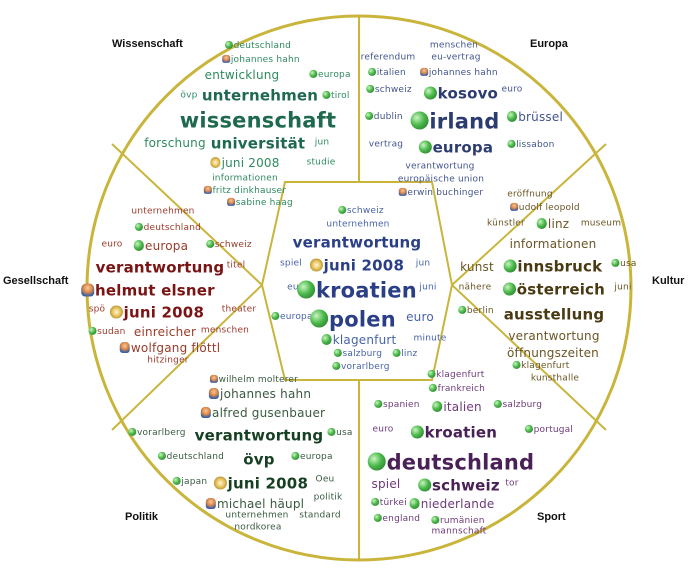 This screenshot has width=691, height=570. Describe the element at coordinates (256, 516) in the screenshot. I see `tag-politik: unternehmen` at that location.